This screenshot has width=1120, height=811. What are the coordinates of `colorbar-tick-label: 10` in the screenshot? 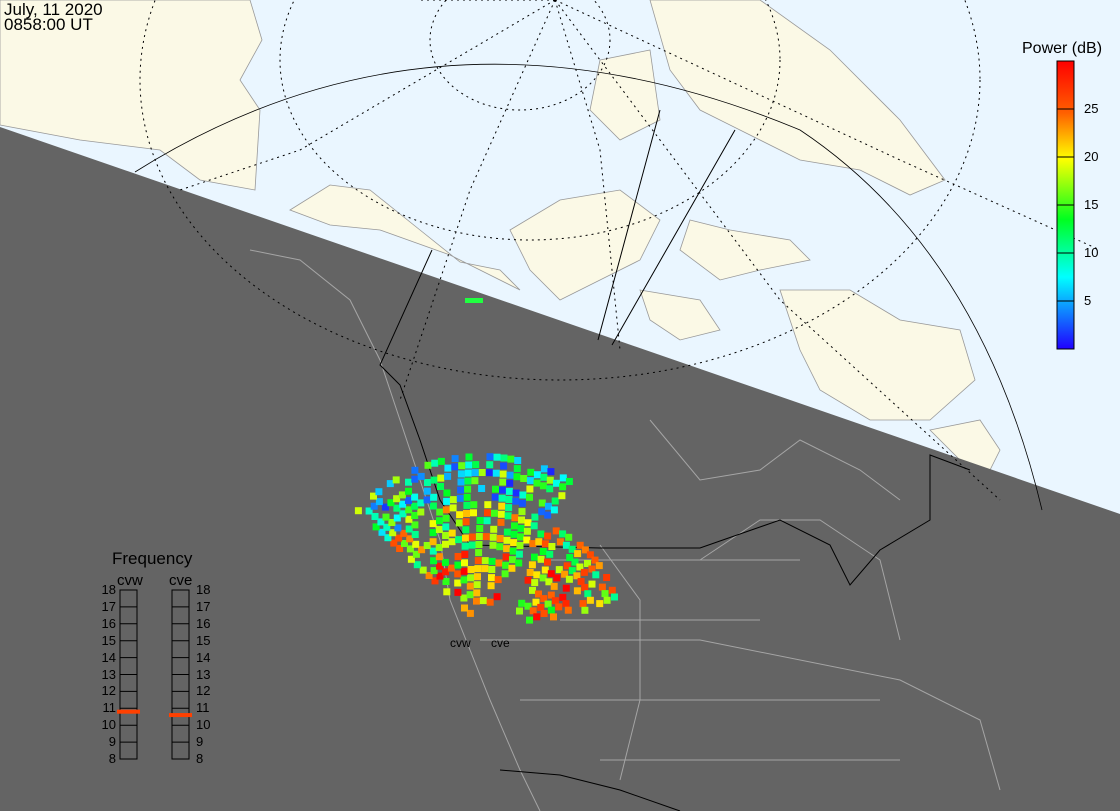 It's located at (1091, 252).